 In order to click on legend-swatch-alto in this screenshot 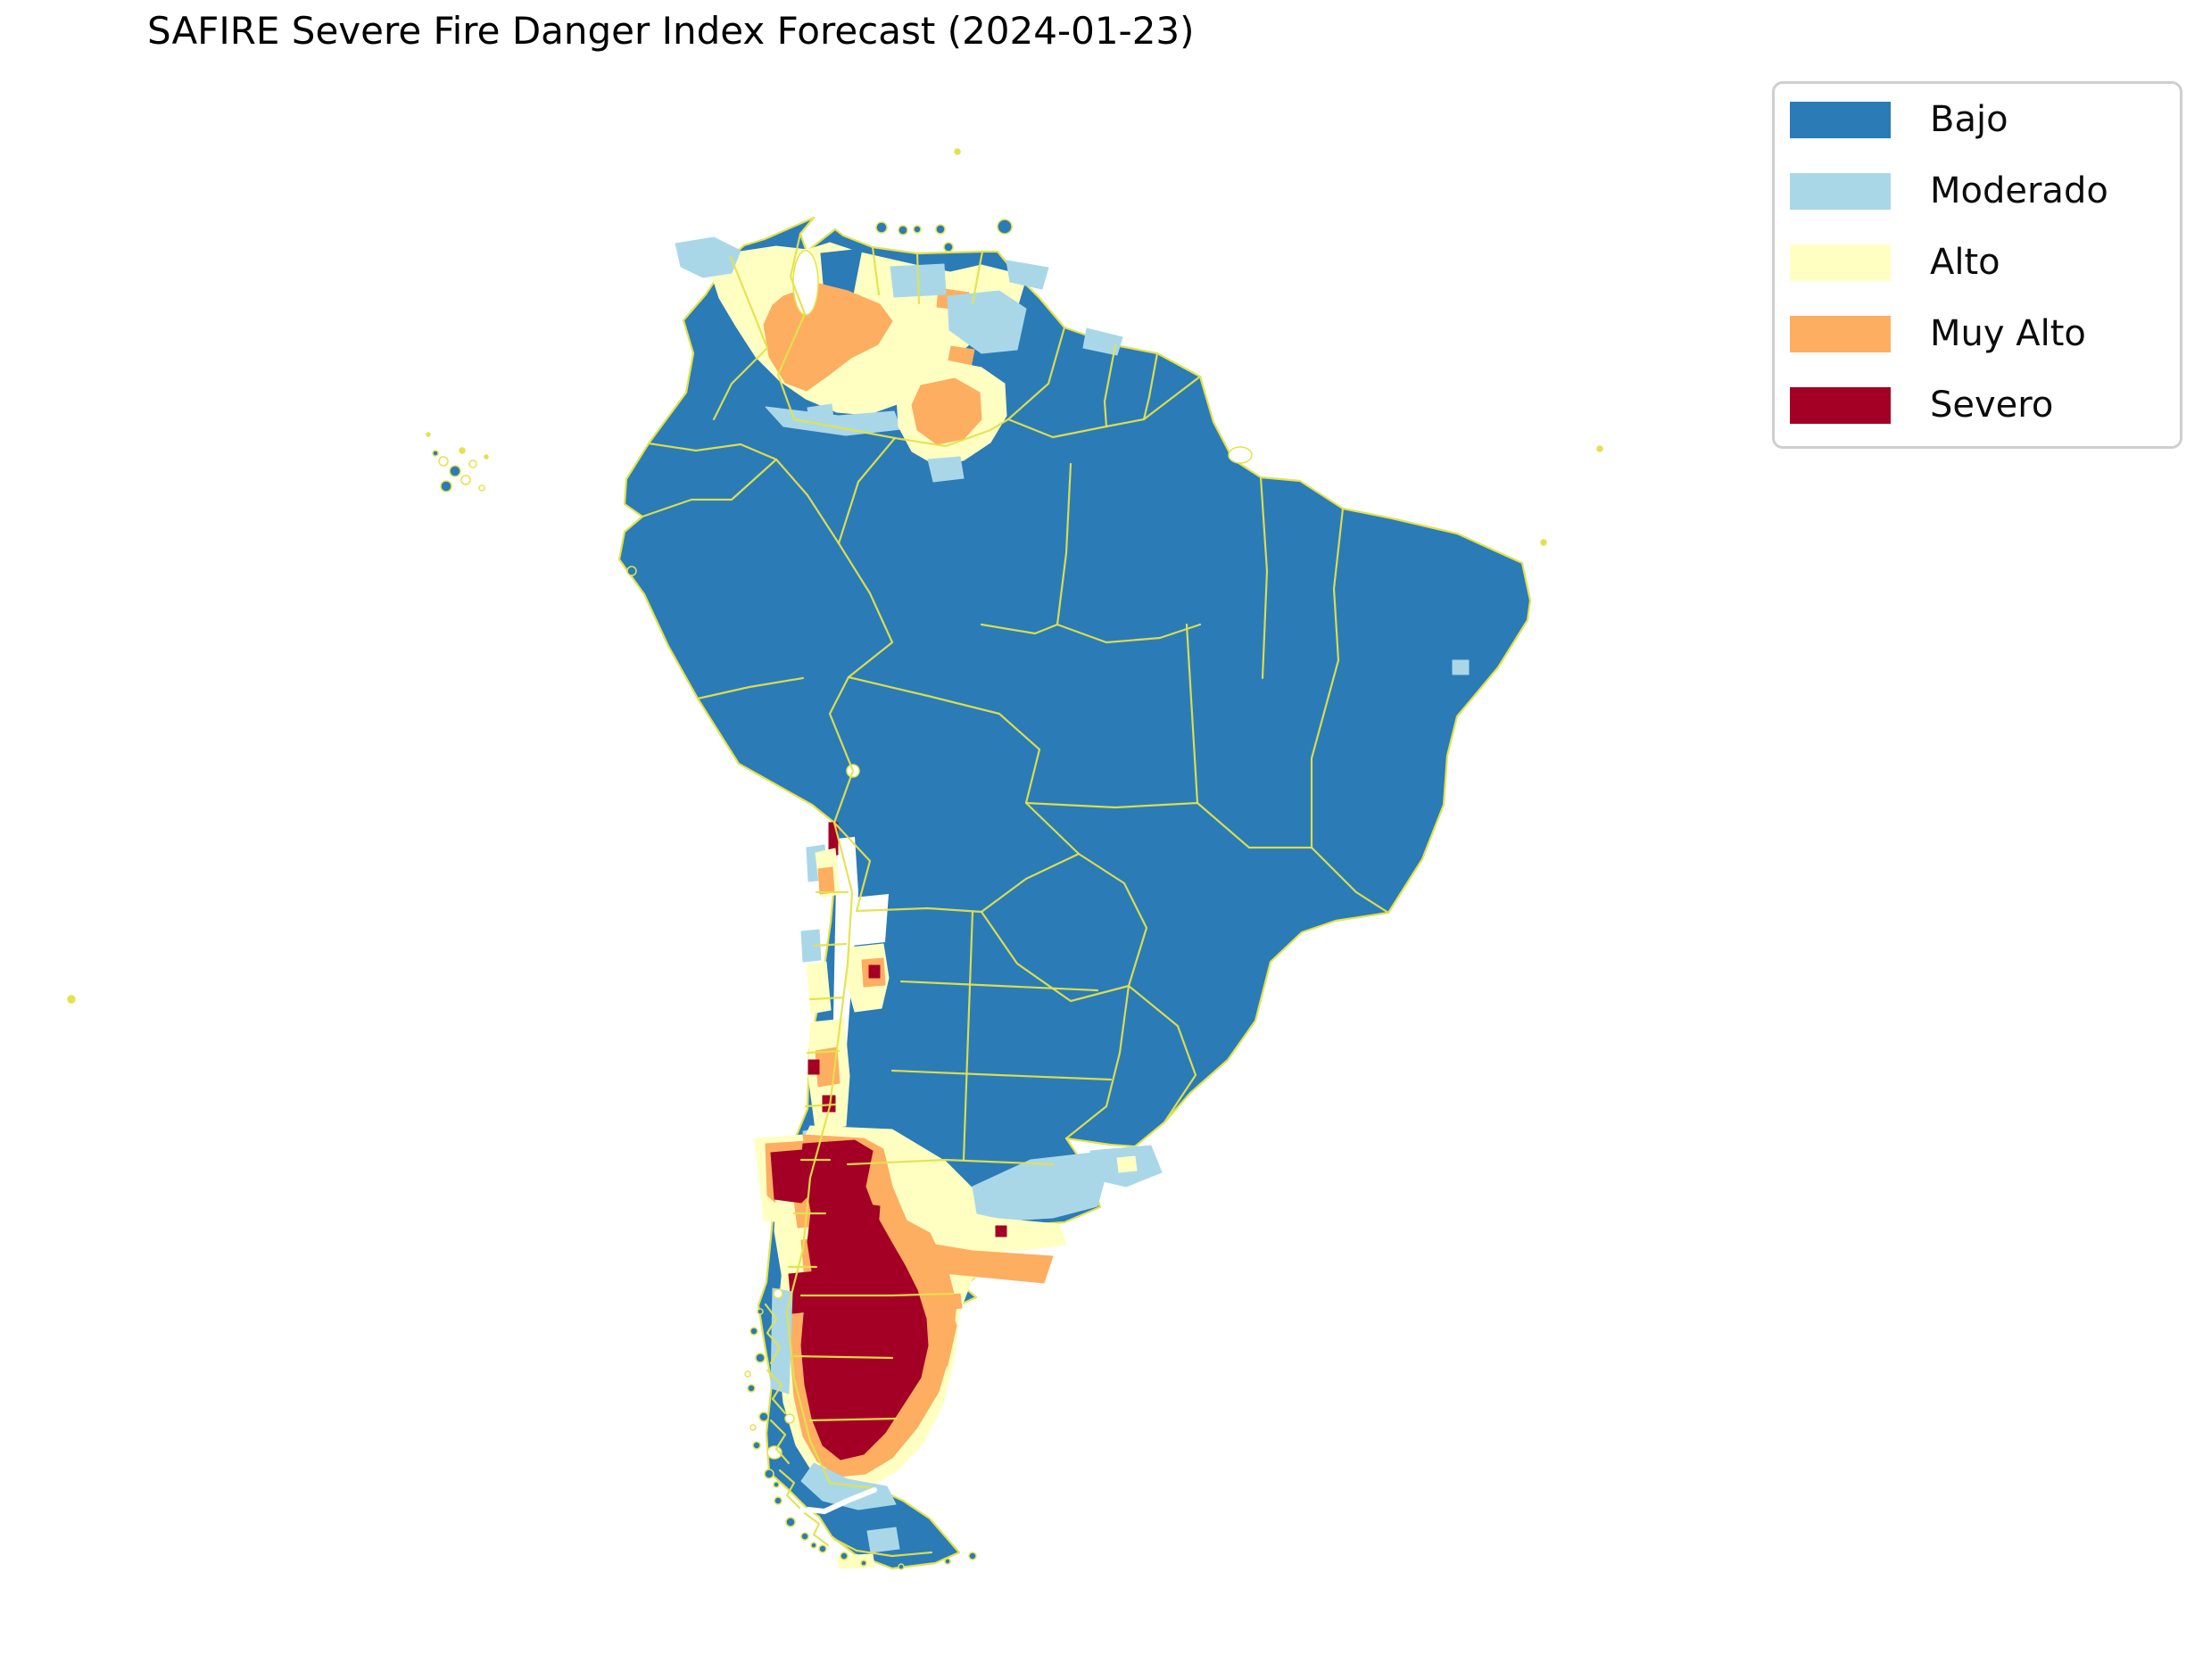, I will do `click(1840, 262)`.